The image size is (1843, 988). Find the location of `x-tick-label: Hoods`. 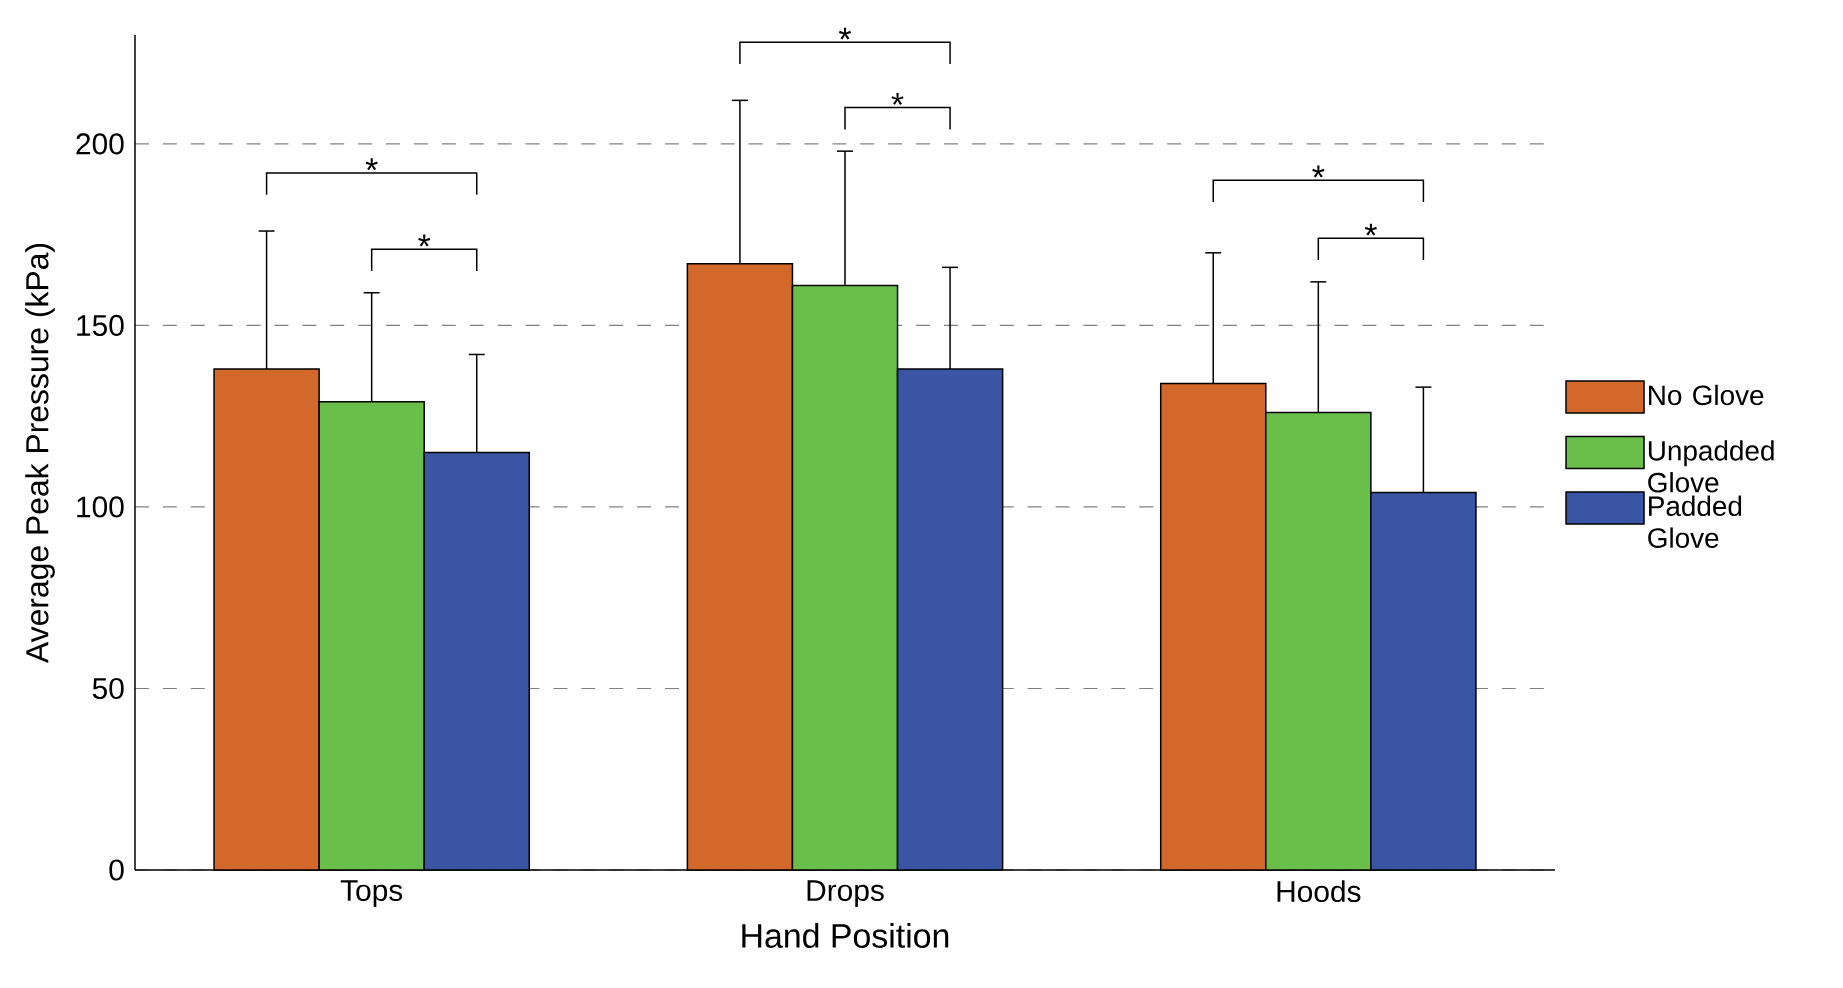

x-tick-label: Hoods is located at coordinates (1319, 891).